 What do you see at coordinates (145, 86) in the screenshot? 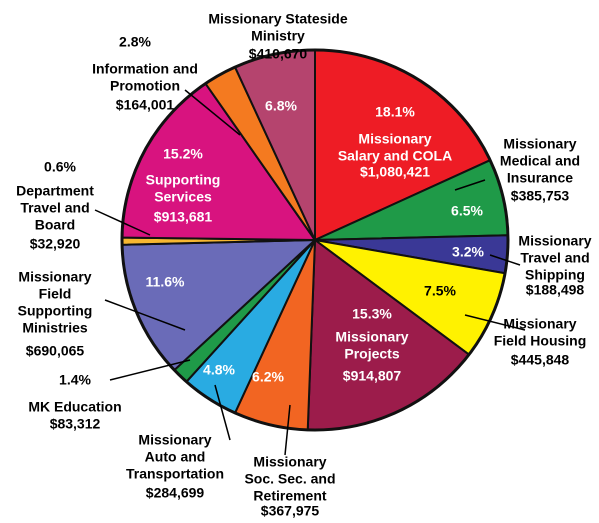
I see `slice-name: Promotion` at bounding box center [145, 86].